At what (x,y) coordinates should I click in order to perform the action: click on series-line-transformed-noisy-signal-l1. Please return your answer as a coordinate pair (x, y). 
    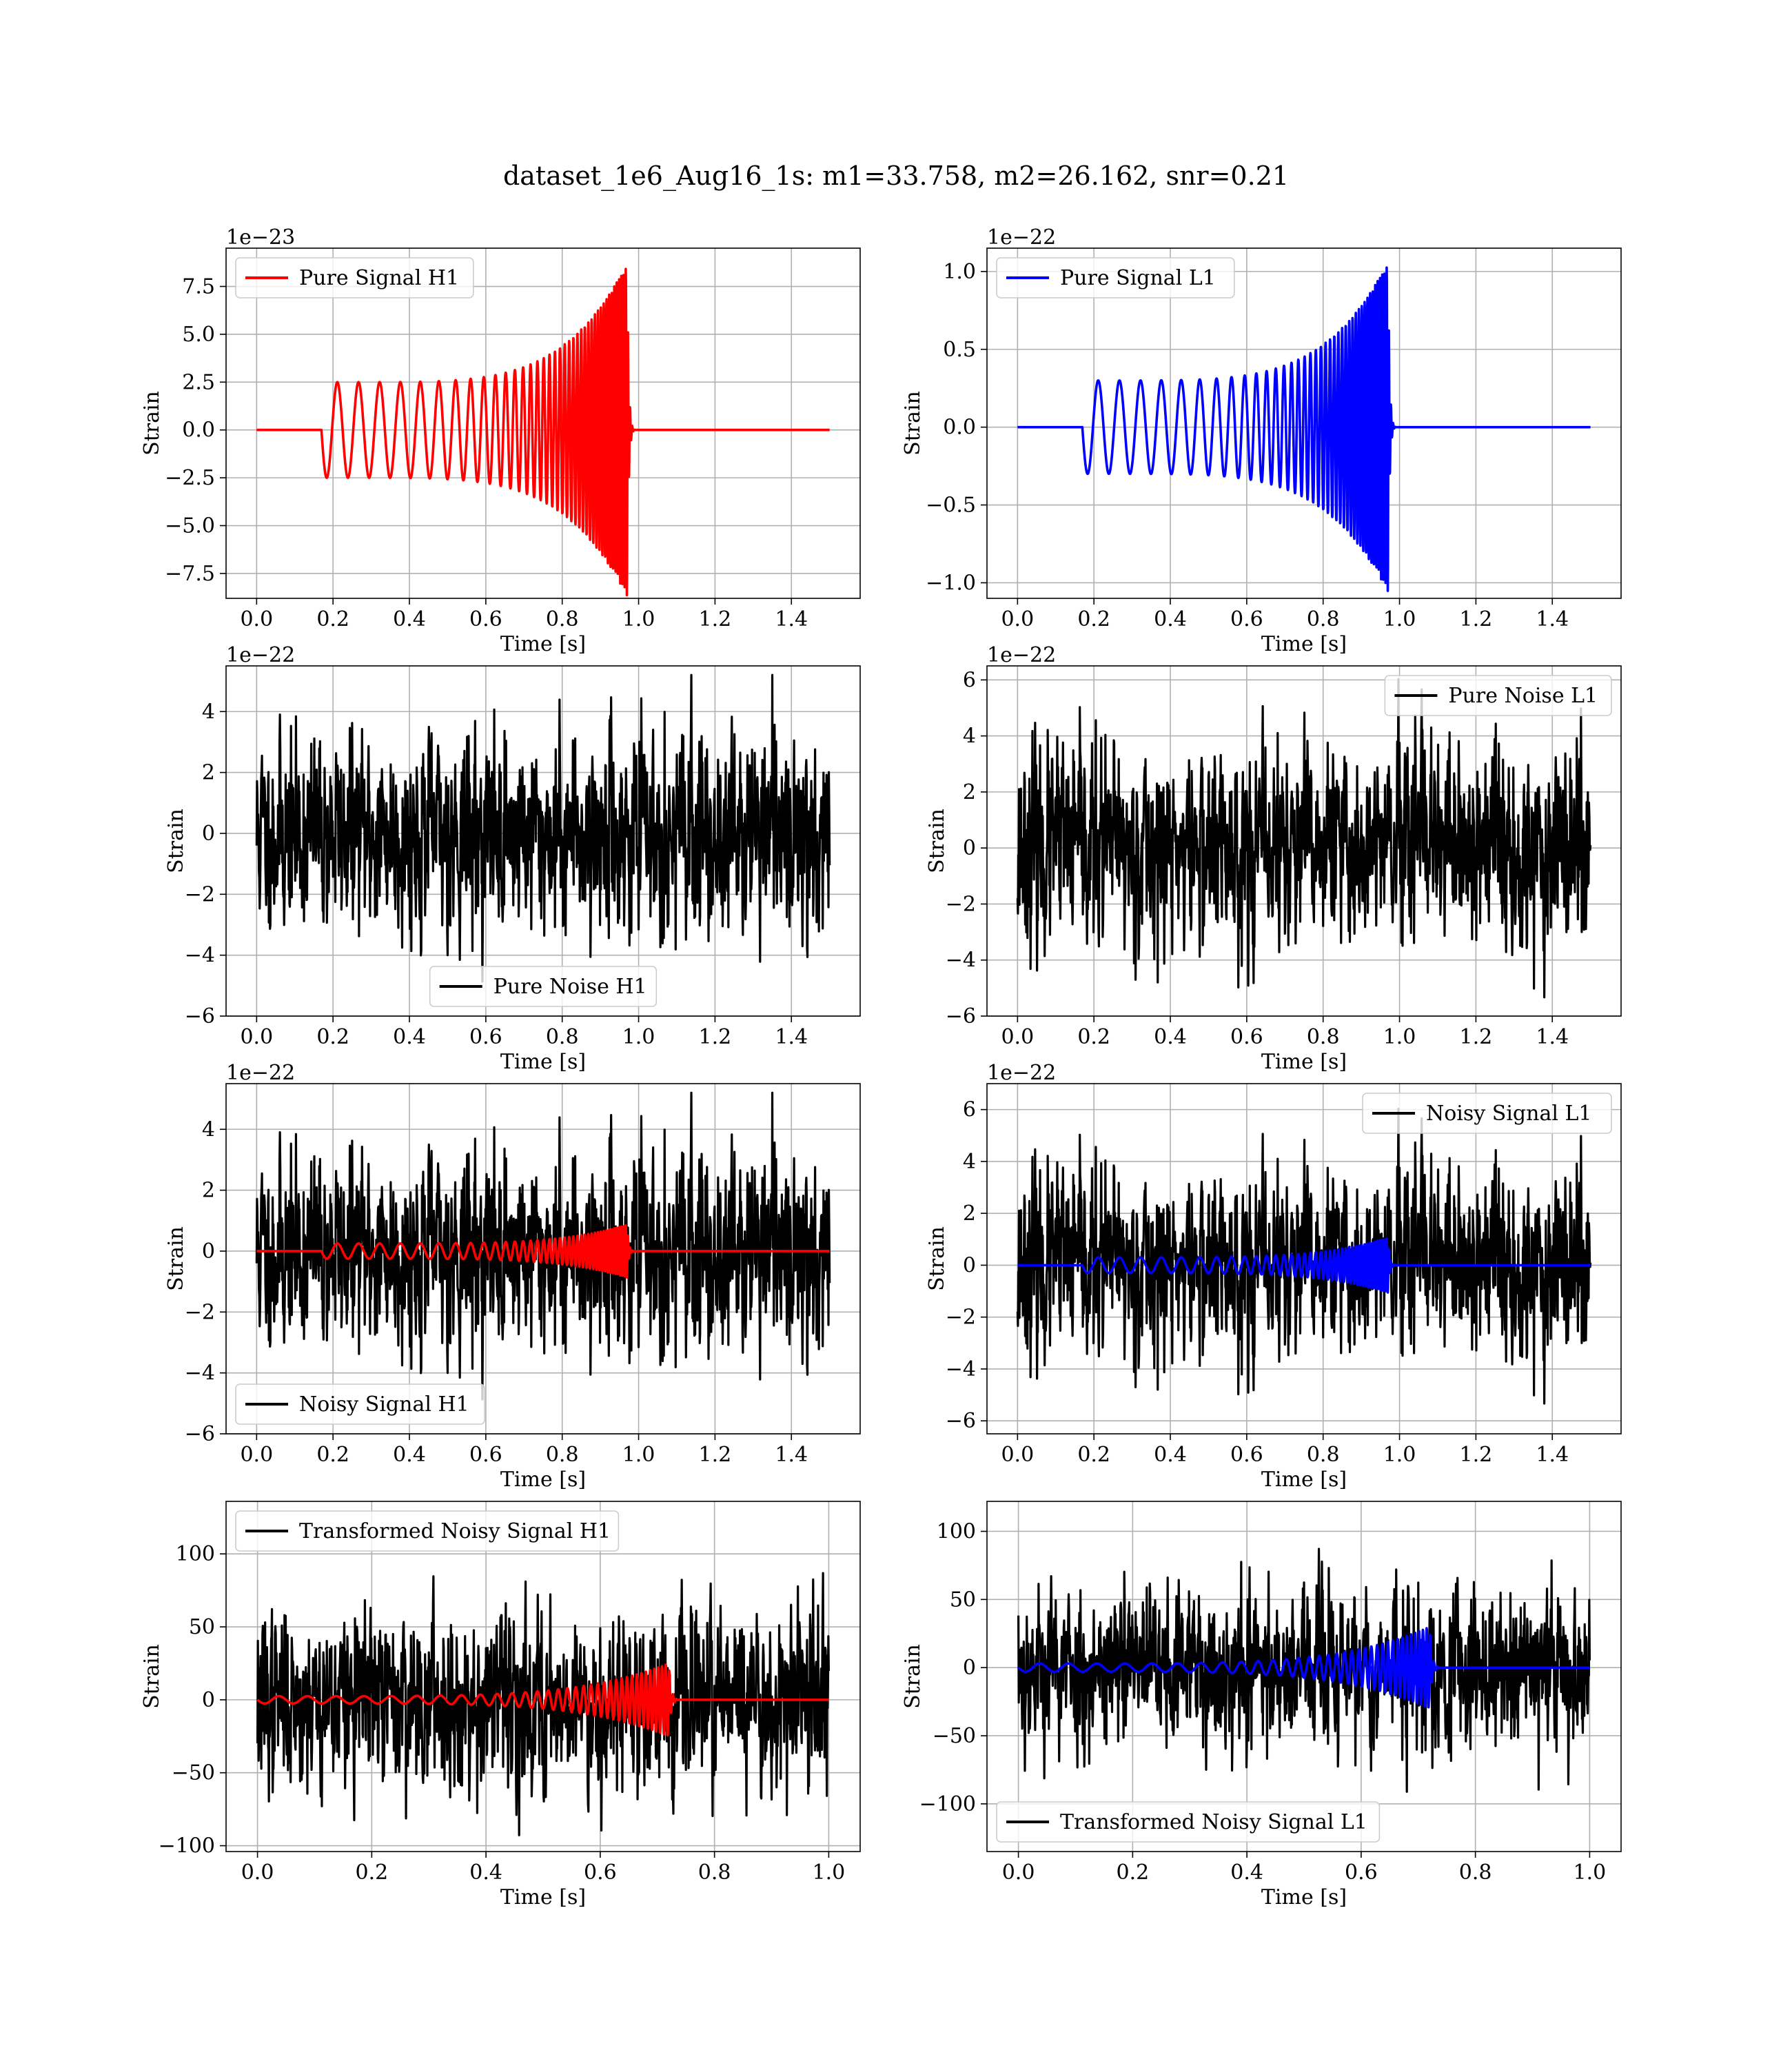
    Looking at the image, I should click on (1304, 1670).